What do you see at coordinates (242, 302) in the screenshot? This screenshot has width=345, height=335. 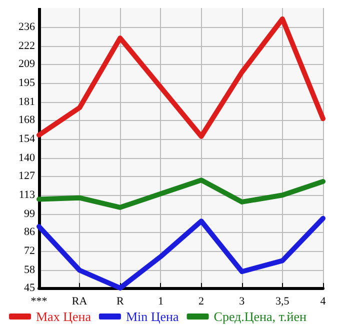 I see `x-tick-label: 3` at bounding box center [242, 302].